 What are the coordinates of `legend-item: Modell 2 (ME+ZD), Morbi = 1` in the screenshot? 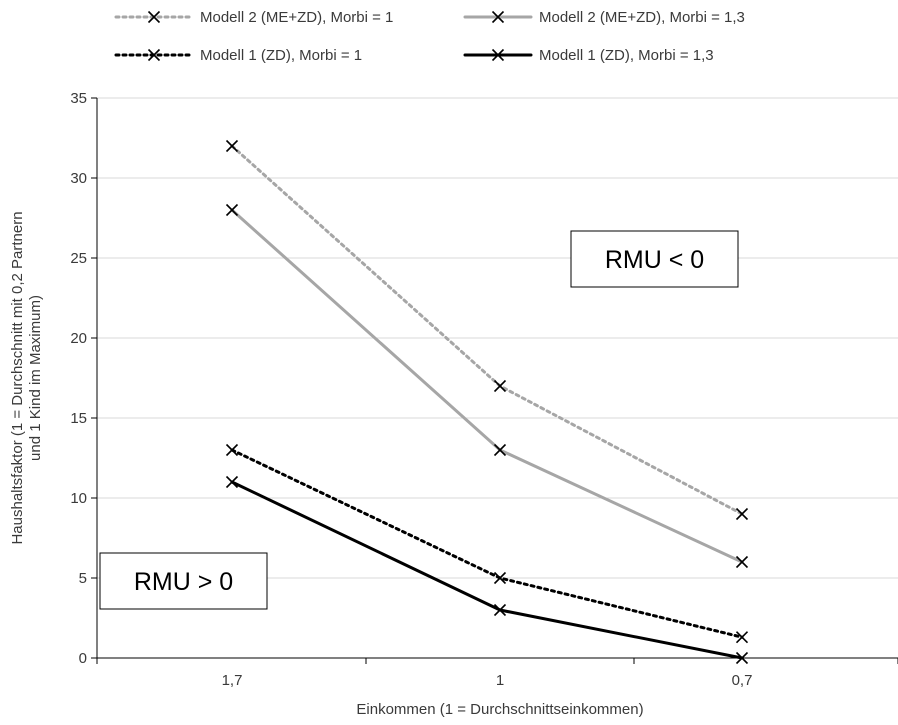 It's located at (253, 17).